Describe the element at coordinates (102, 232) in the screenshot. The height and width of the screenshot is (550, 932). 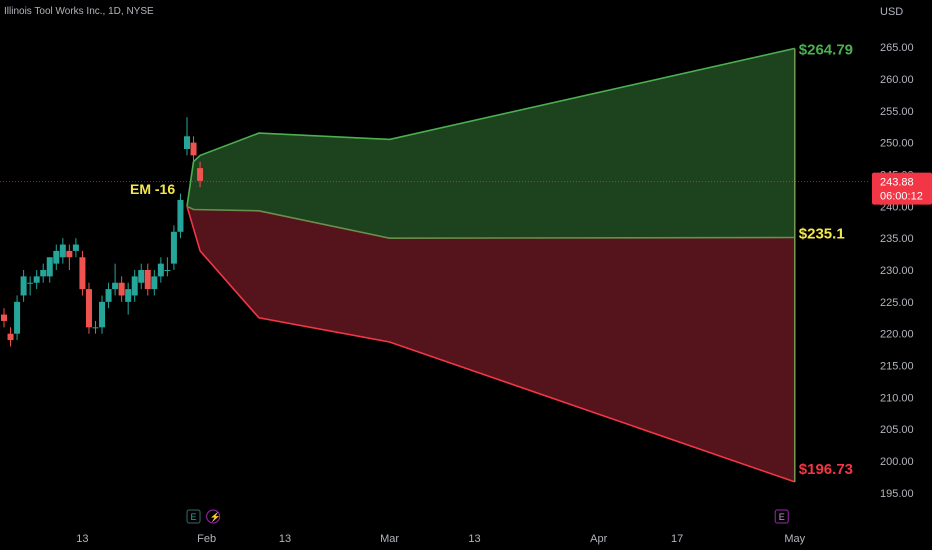
I see `candlestick-series` at that location.